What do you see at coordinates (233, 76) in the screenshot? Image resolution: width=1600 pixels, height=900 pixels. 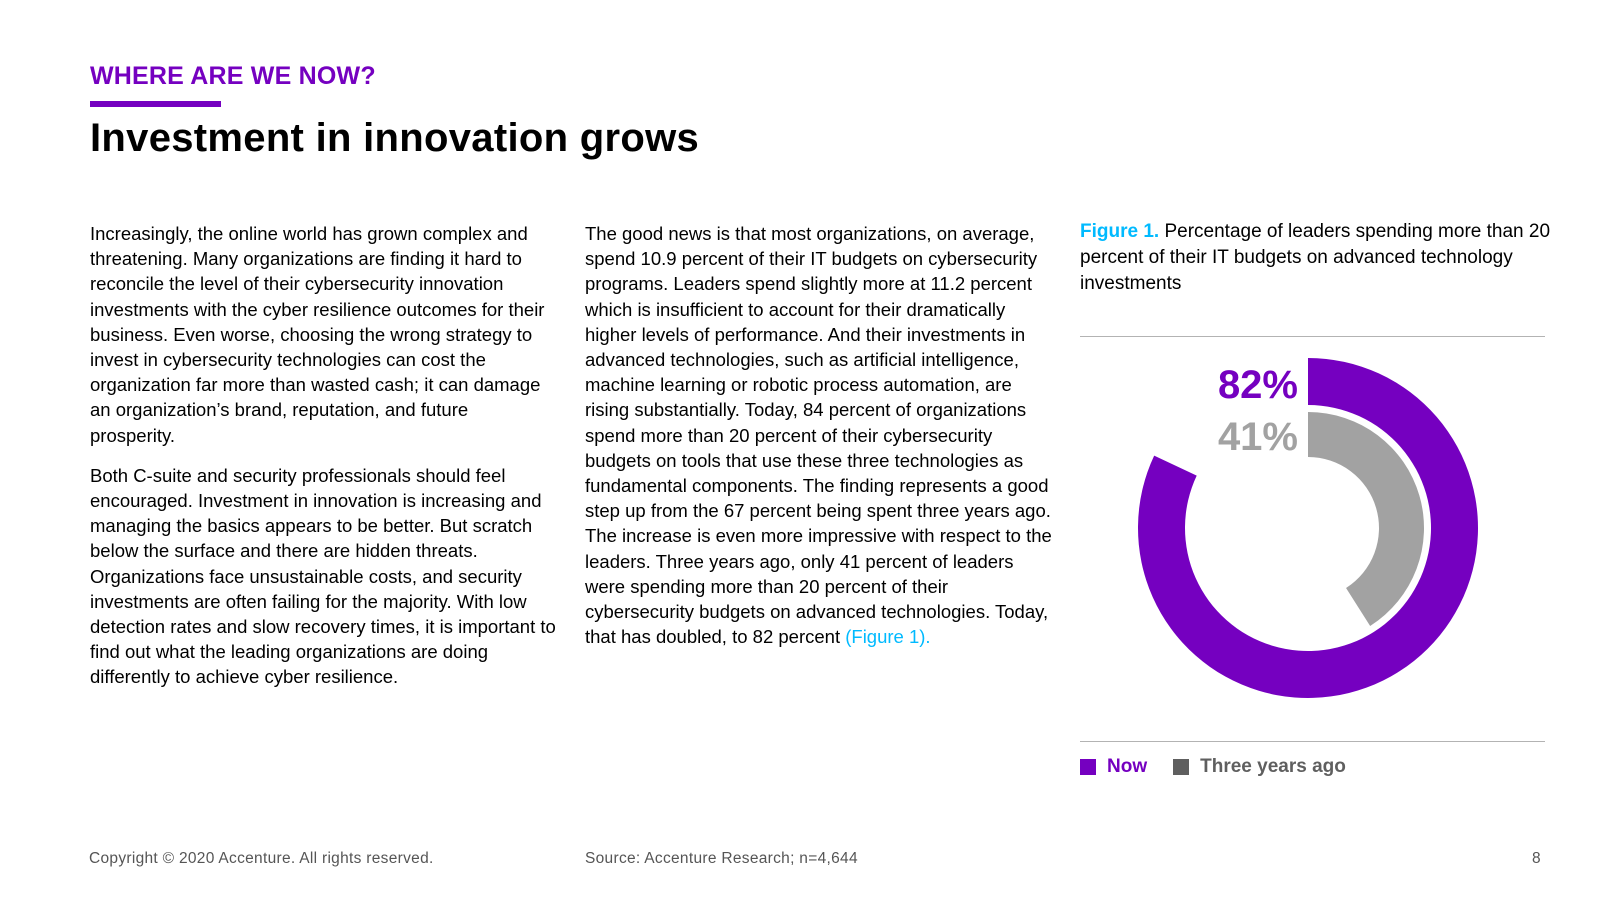 I see `section-eyebrow: WHERE ARE WE NOW?` at bounding box center [233, 76].